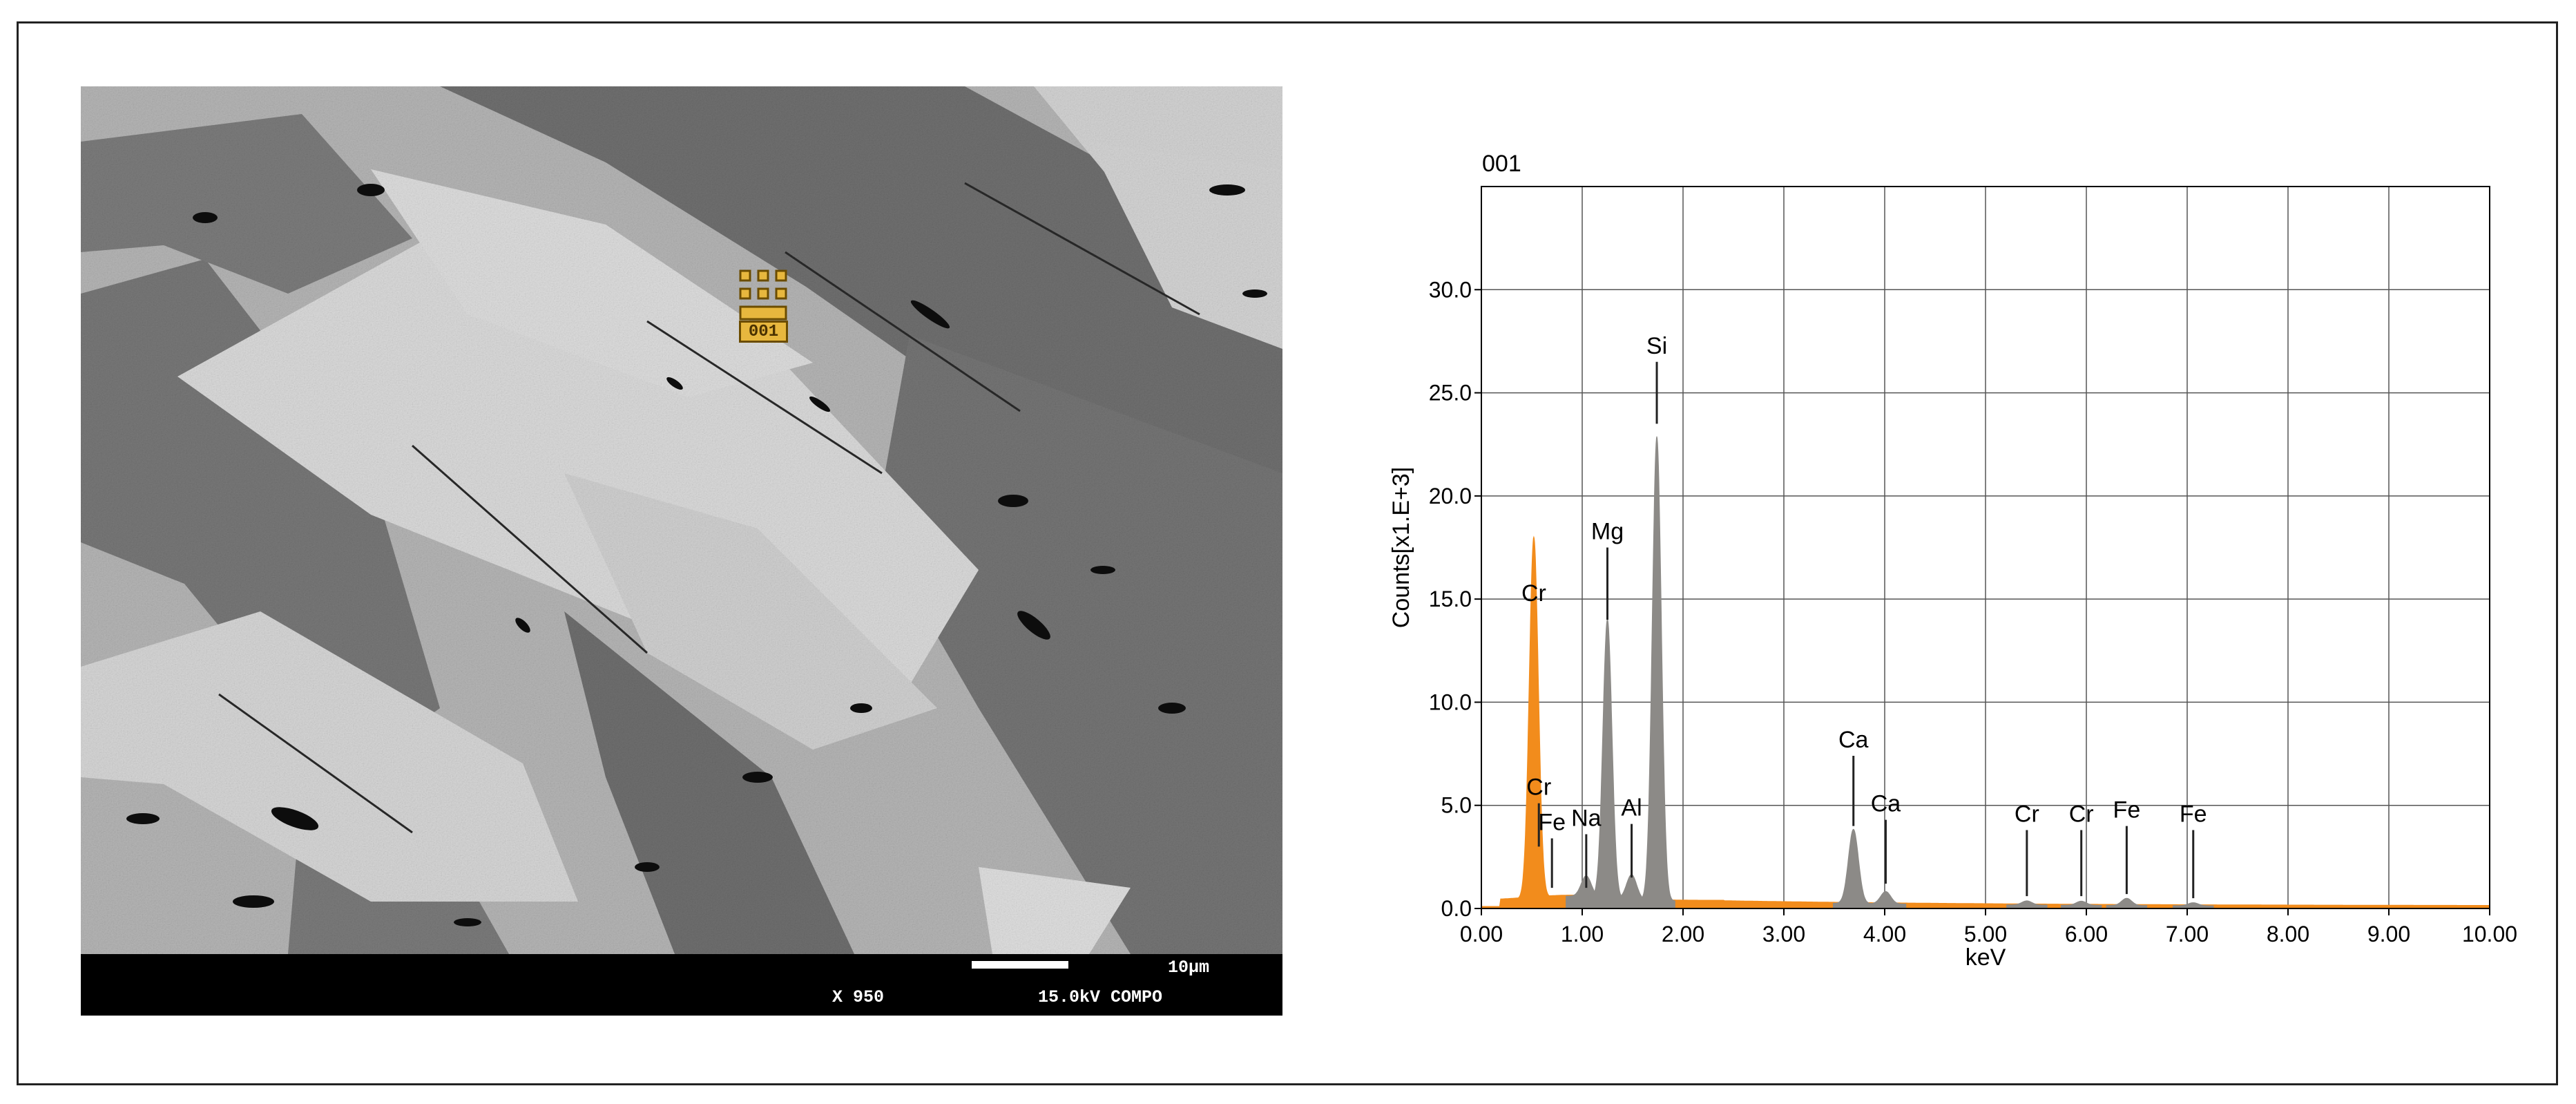 Image resolution: width=2576 pixels, height=1104 pixels. What do you see at coordinates (858, 997) in the screenshot?
I see `magnification-label: X 950` at bounding box center [858, 997].